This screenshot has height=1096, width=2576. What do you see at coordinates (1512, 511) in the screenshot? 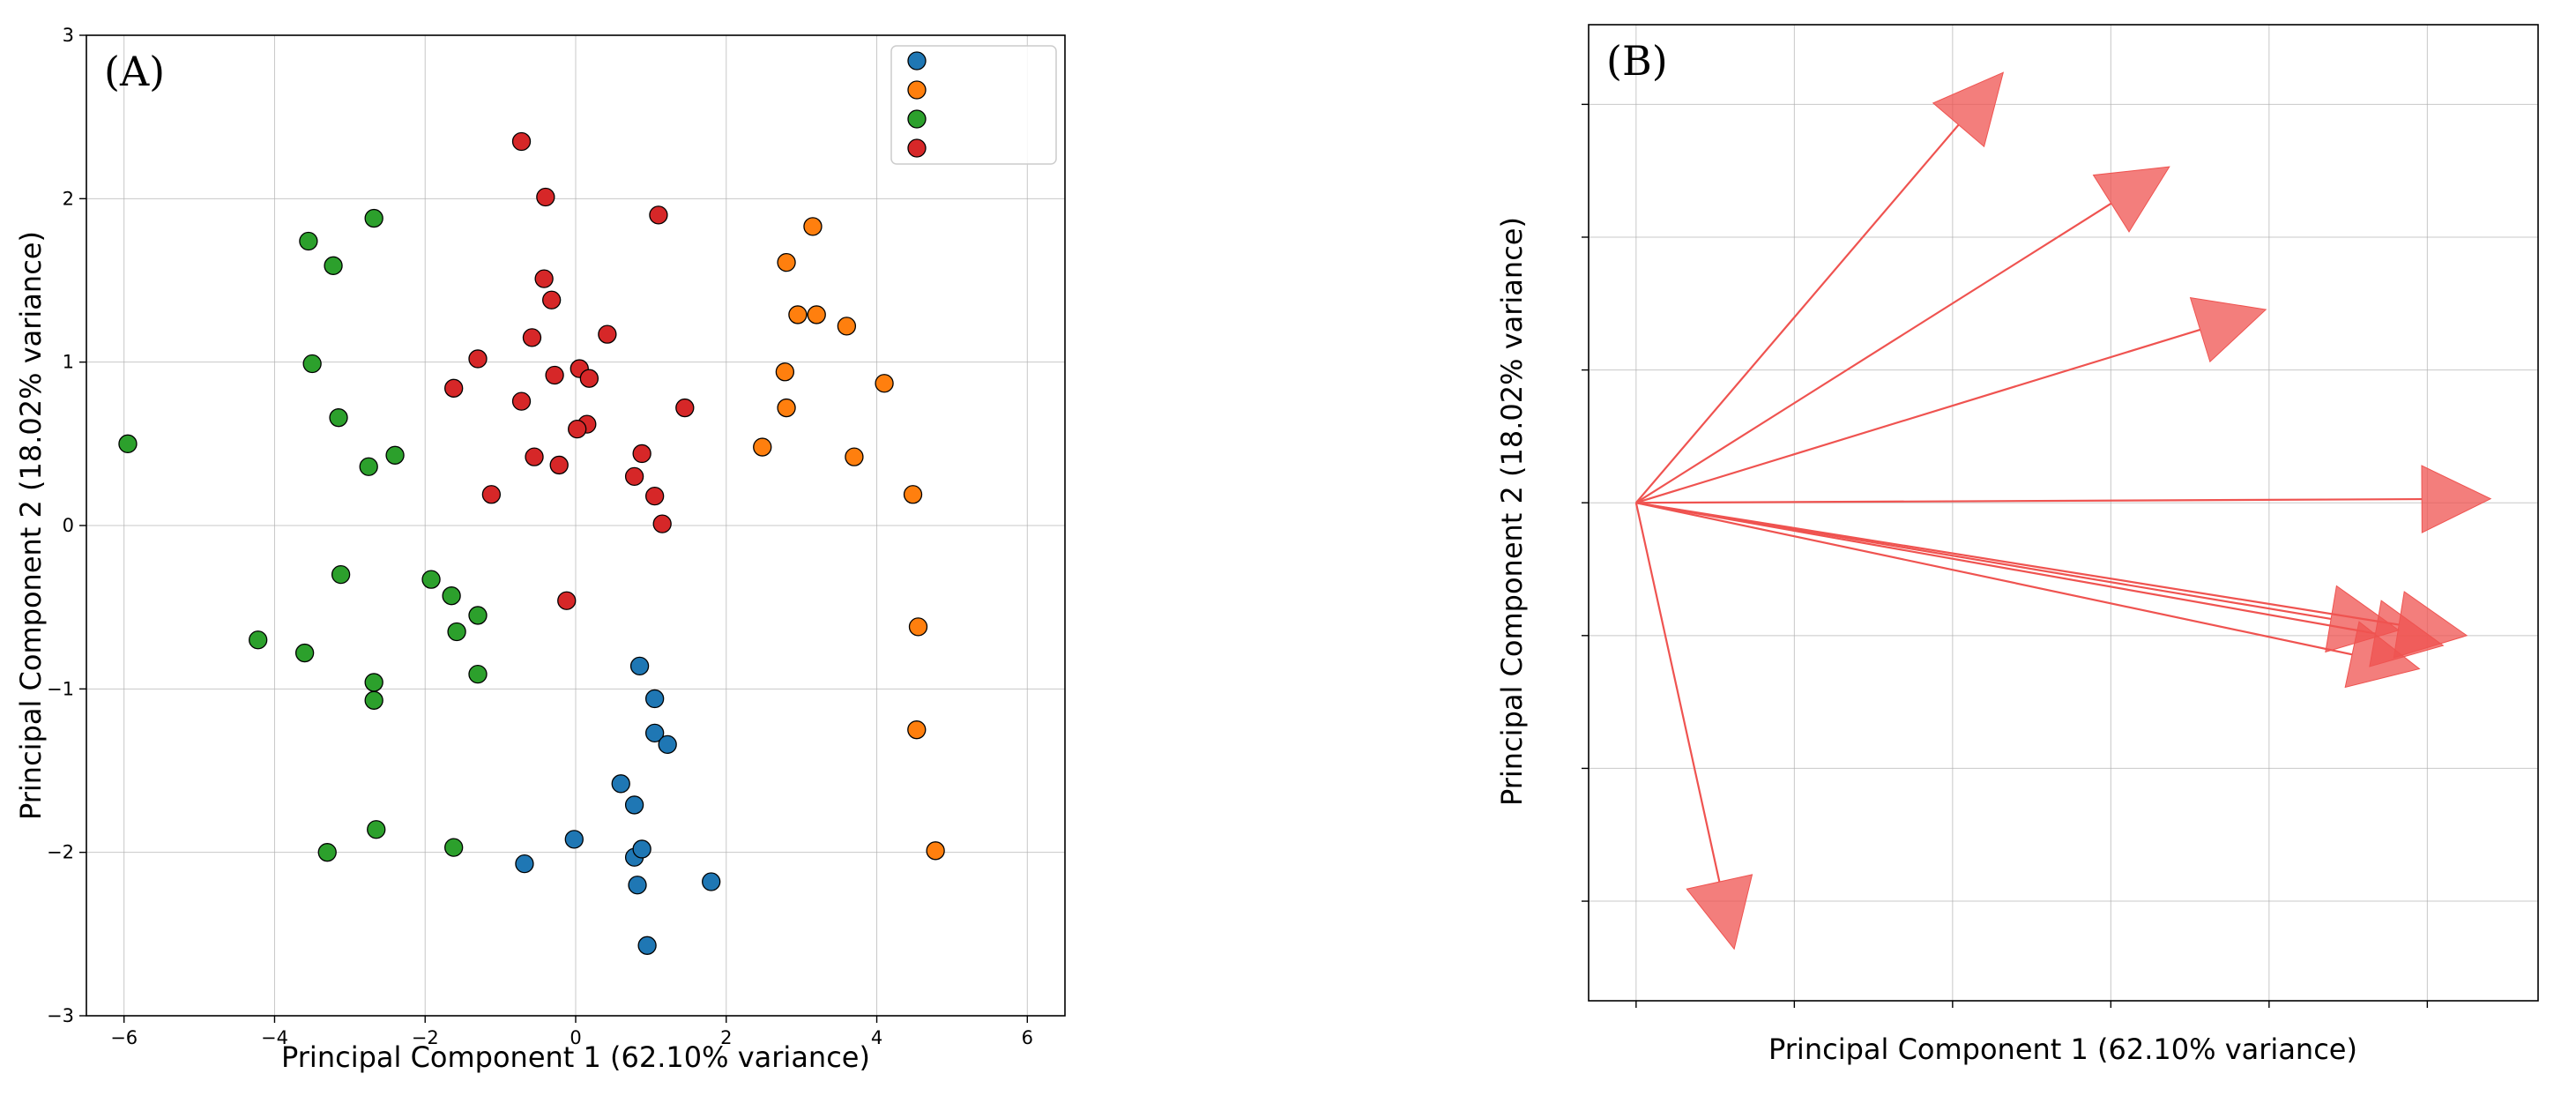
I see `panel-b-ylabel: Principal Component 2 (18.02% variance)` at bounding box center [1512, 511].